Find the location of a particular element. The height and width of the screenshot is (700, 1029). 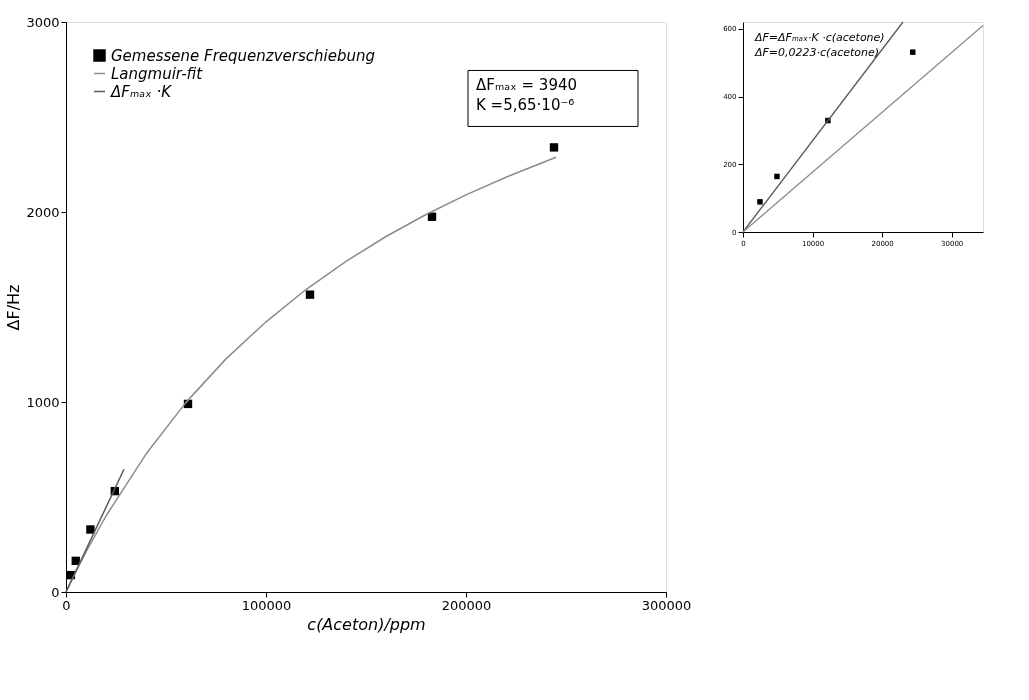

annotation: ΔF=ΔFₘₐₓ·K ·c(acetone) is located at coordinates (819, 37).